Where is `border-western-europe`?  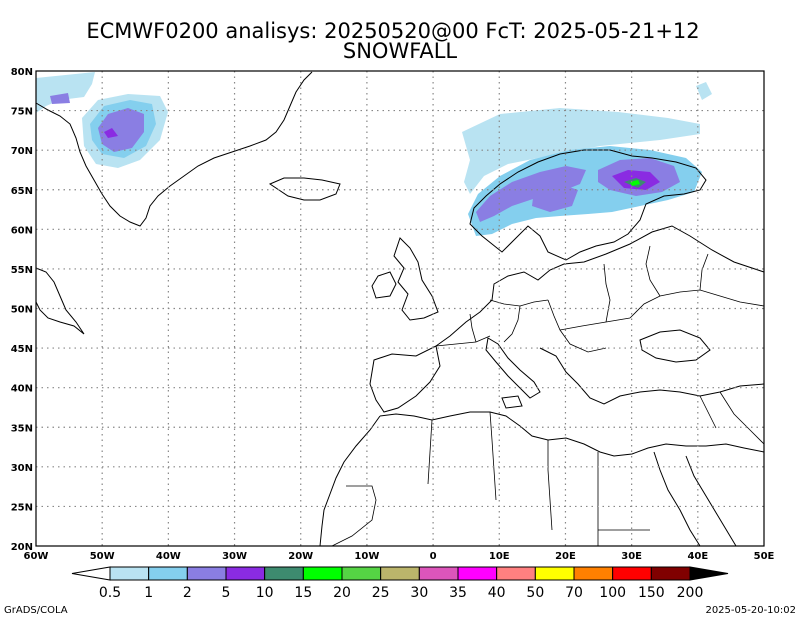 border-western-europe is located at coordinates (533, 308).